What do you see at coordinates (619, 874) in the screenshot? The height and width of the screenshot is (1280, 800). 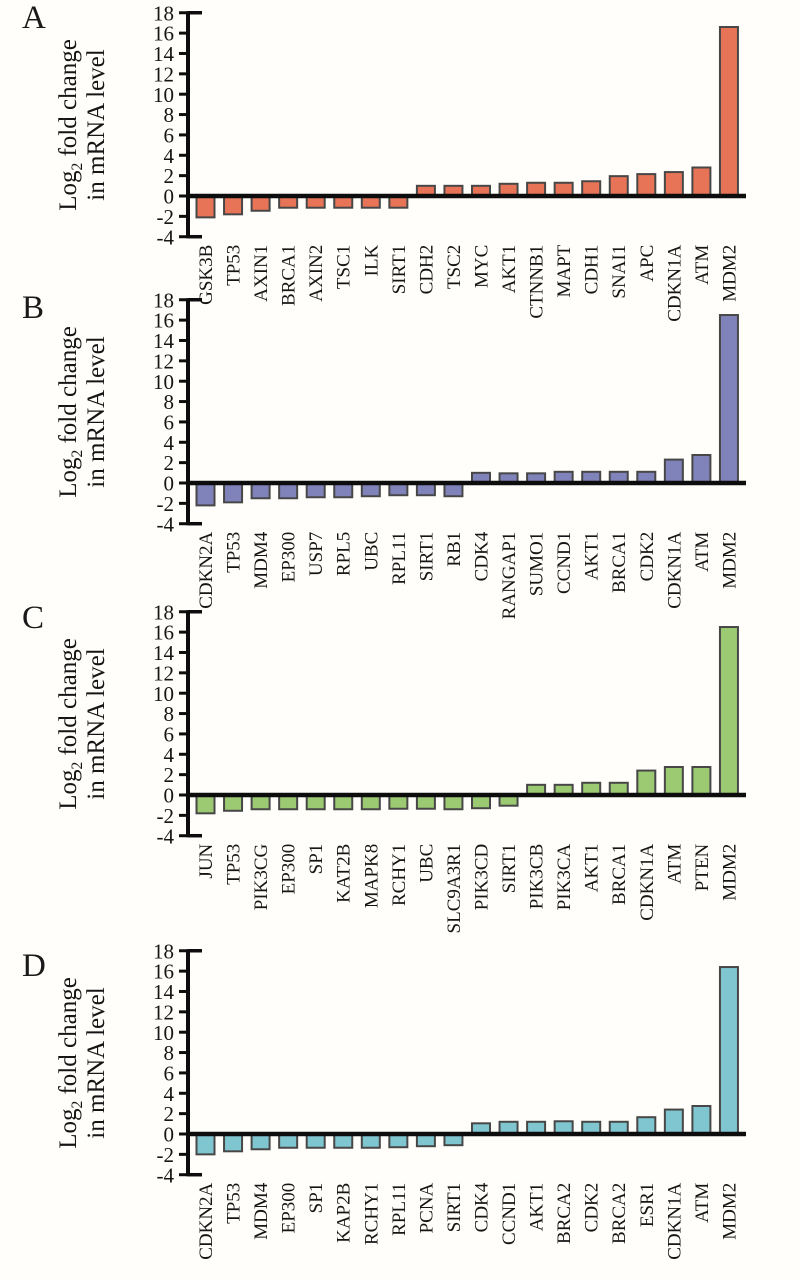 I see `gene-label-brca1: BRCA1` at bounding box center [619, 874].